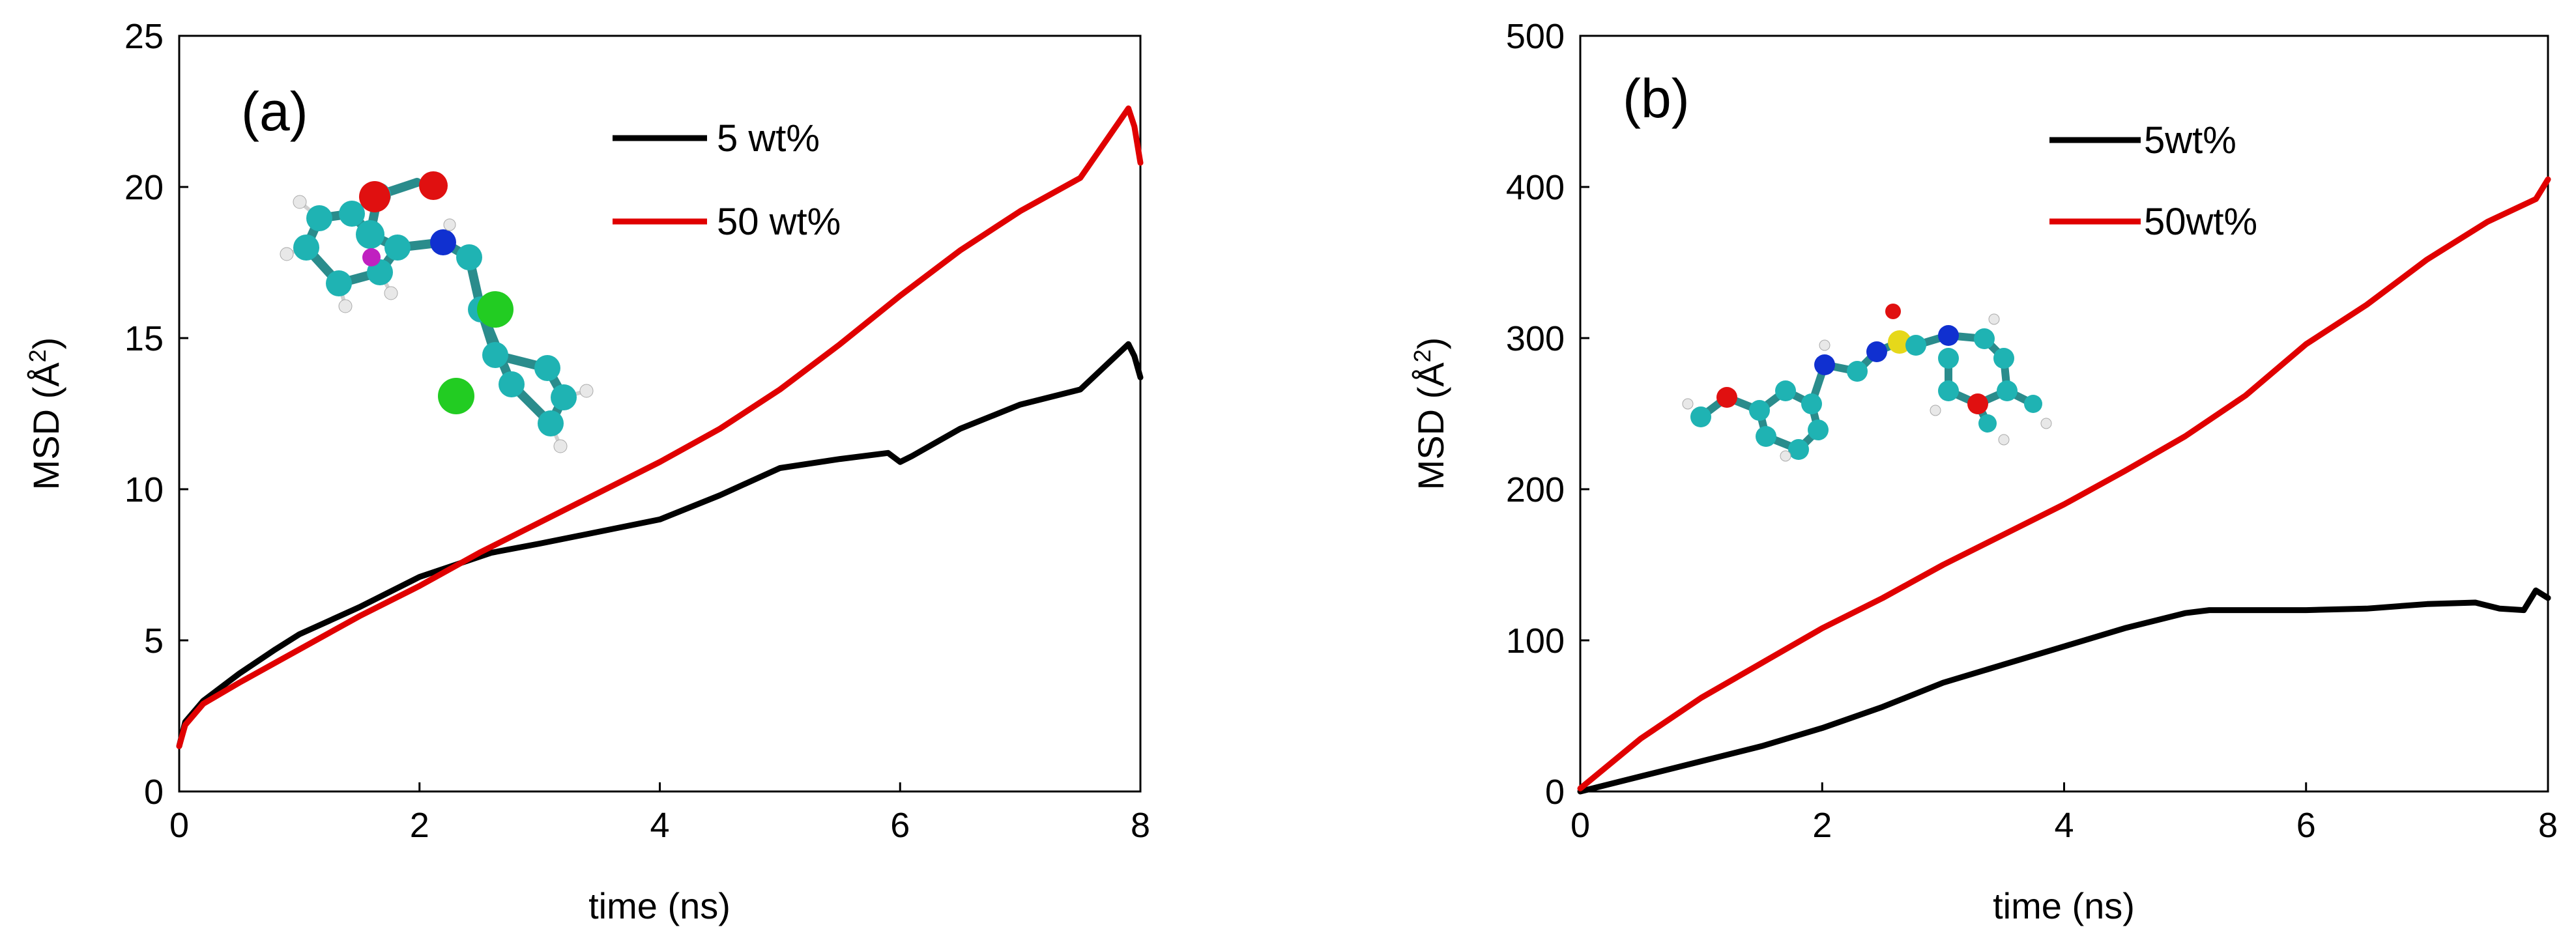 This screenshot has height=940, width=2576. What do you see at coordinates (274, 112) in the screenshot?
I see `panel-label: (a)` at bounding box center [274, 112].